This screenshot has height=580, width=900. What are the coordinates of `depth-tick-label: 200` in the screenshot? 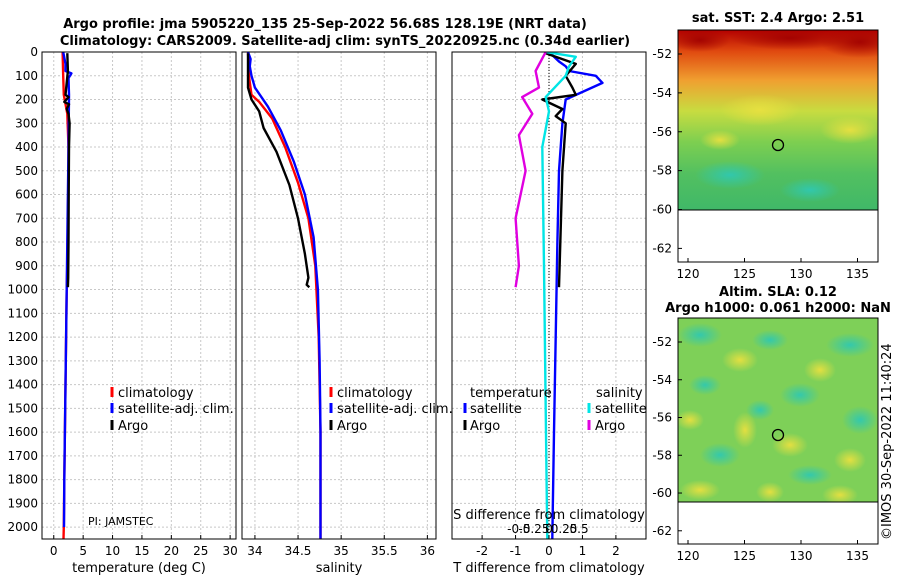 It's located at (26, 100).